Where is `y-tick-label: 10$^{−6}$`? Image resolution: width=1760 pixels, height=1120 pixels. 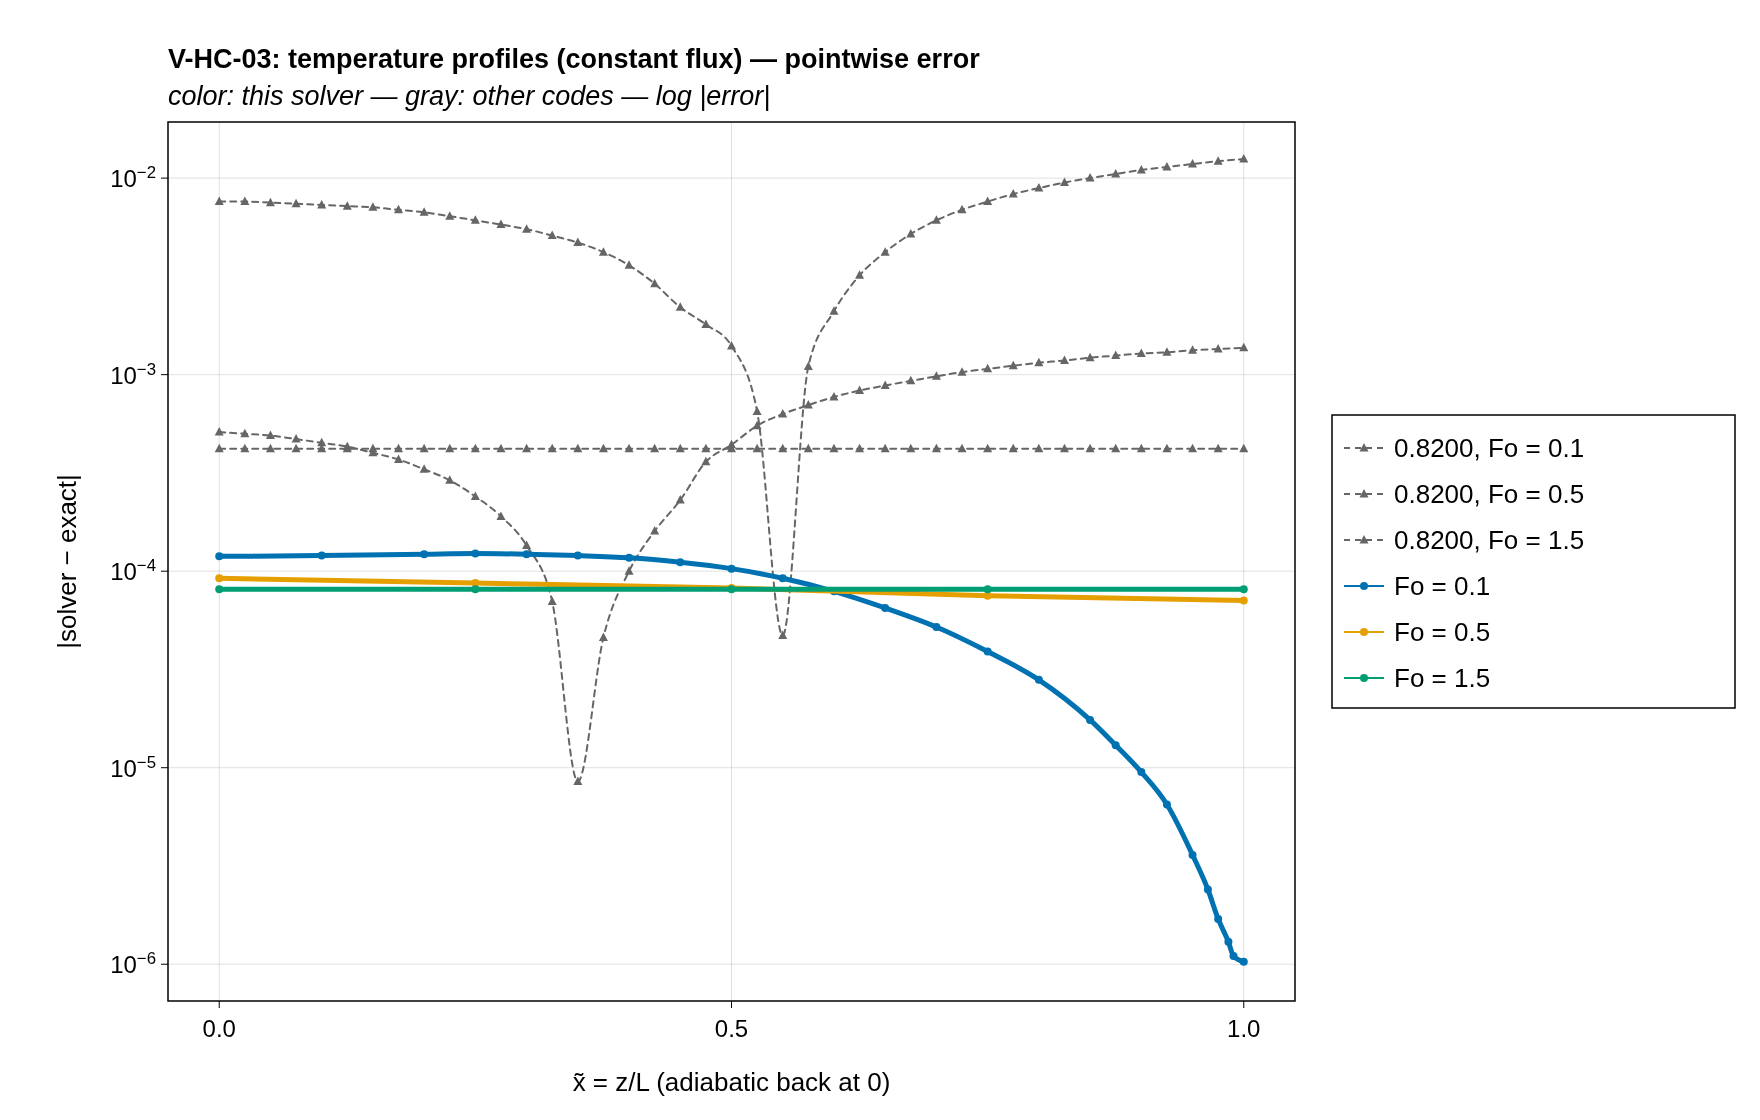 y-tick-label: 10$^{−6}$ is located at coordinates (133, 963).